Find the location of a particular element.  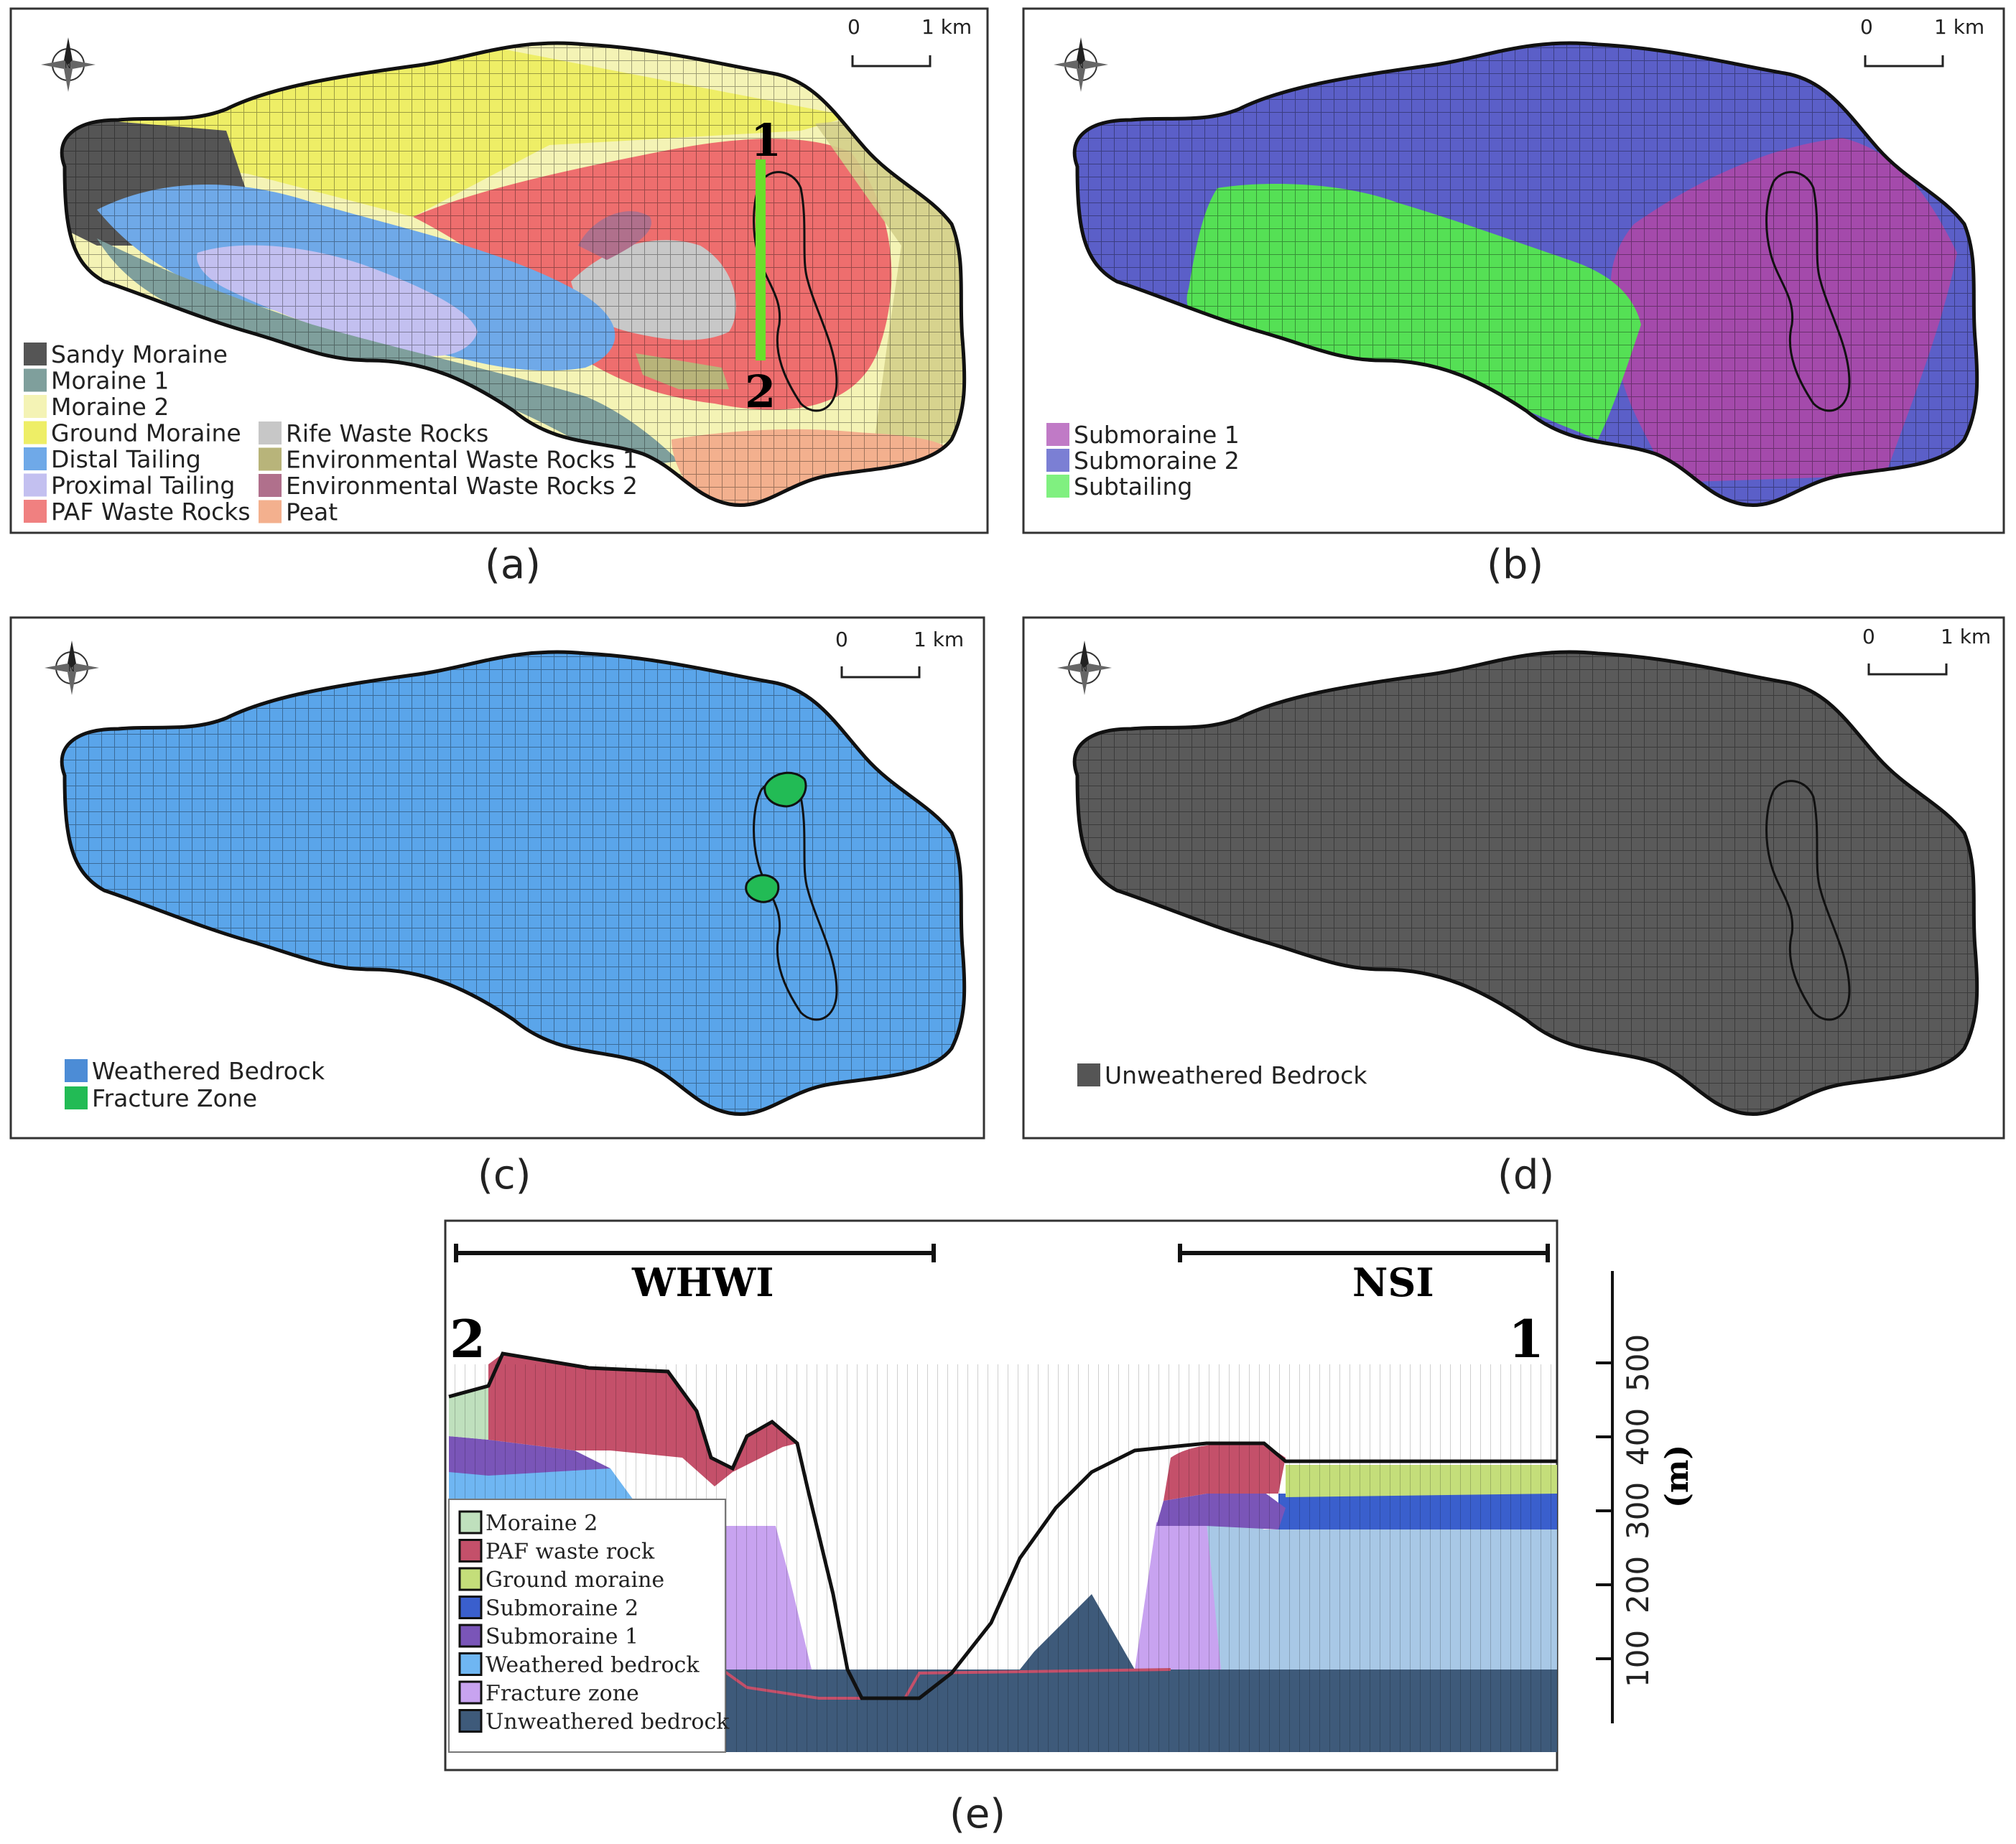

legend-label: Ground moraine is located at coordinates (575, 1580).